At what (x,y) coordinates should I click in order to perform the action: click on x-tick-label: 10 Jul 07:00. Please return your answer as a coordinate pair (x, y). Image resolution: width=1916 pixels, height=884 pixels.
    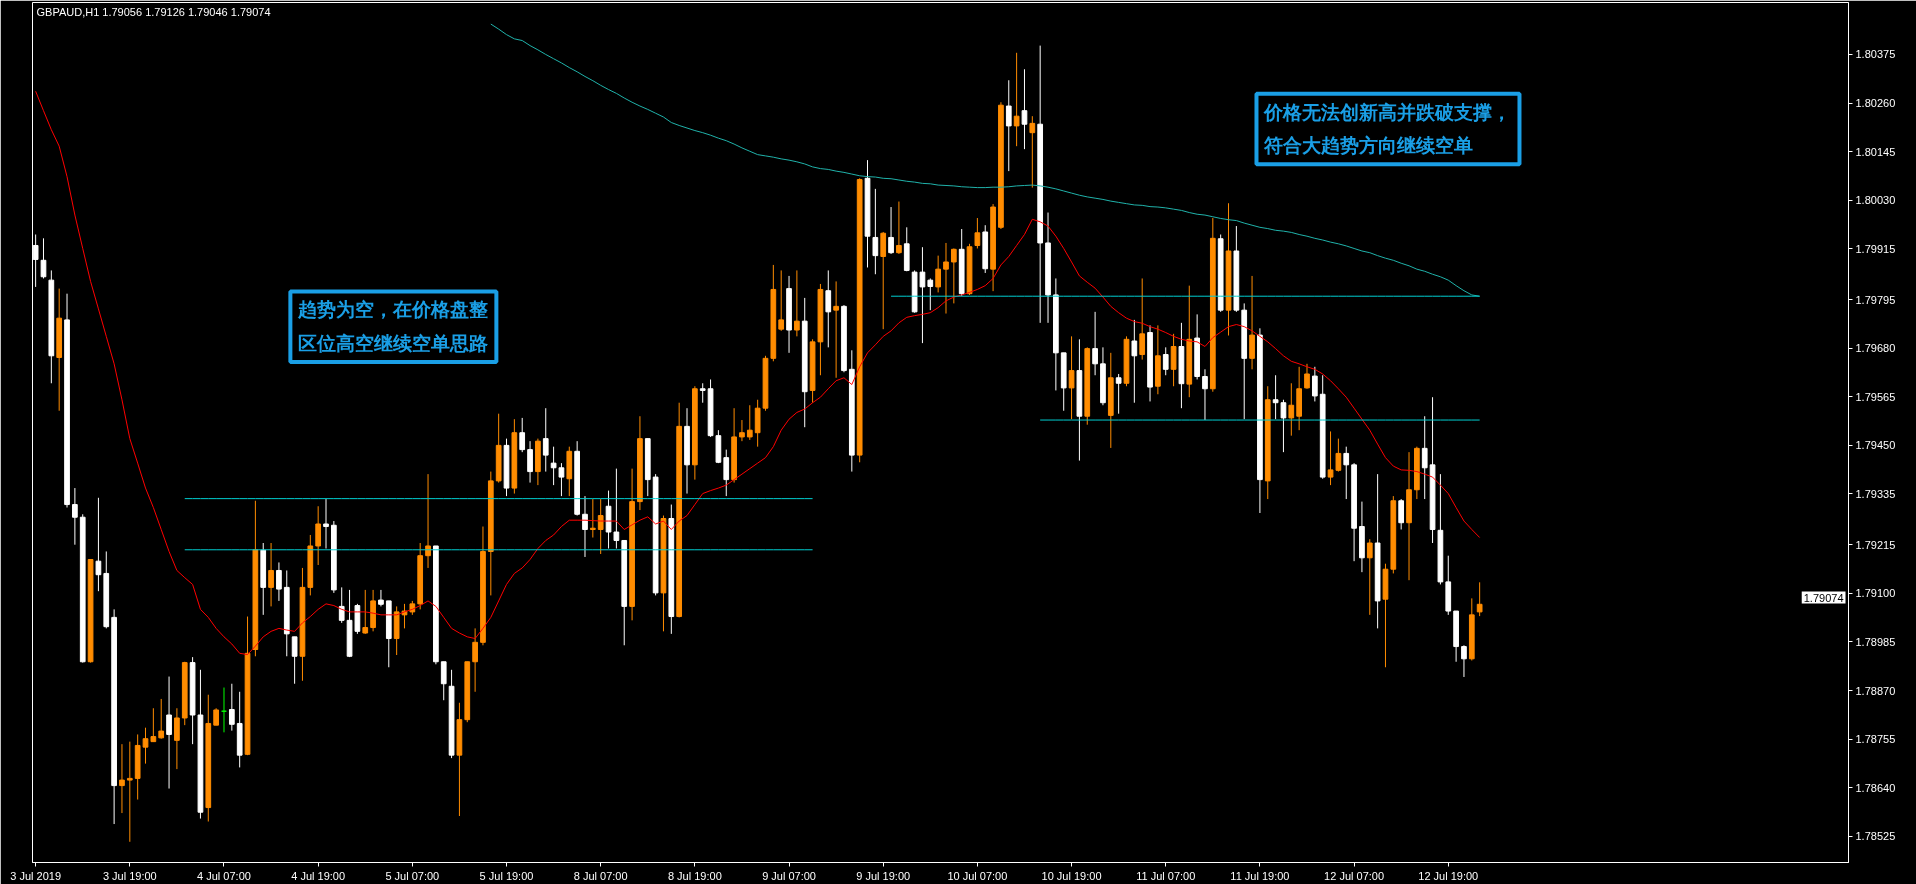
    Looking at the image, I should click on (977, 875).